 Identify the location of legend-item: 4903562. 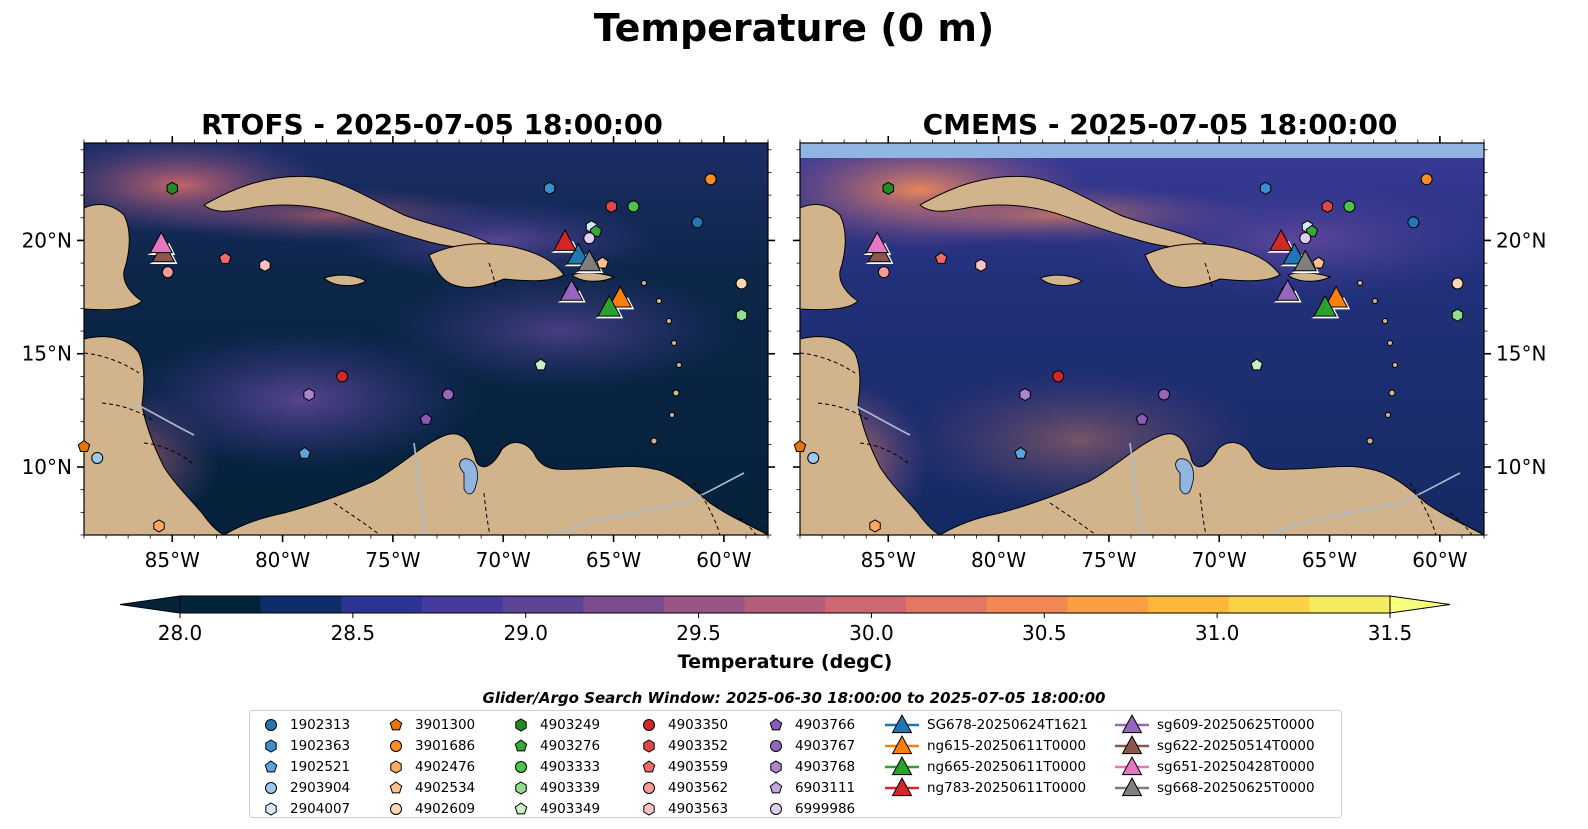
(683, 787).